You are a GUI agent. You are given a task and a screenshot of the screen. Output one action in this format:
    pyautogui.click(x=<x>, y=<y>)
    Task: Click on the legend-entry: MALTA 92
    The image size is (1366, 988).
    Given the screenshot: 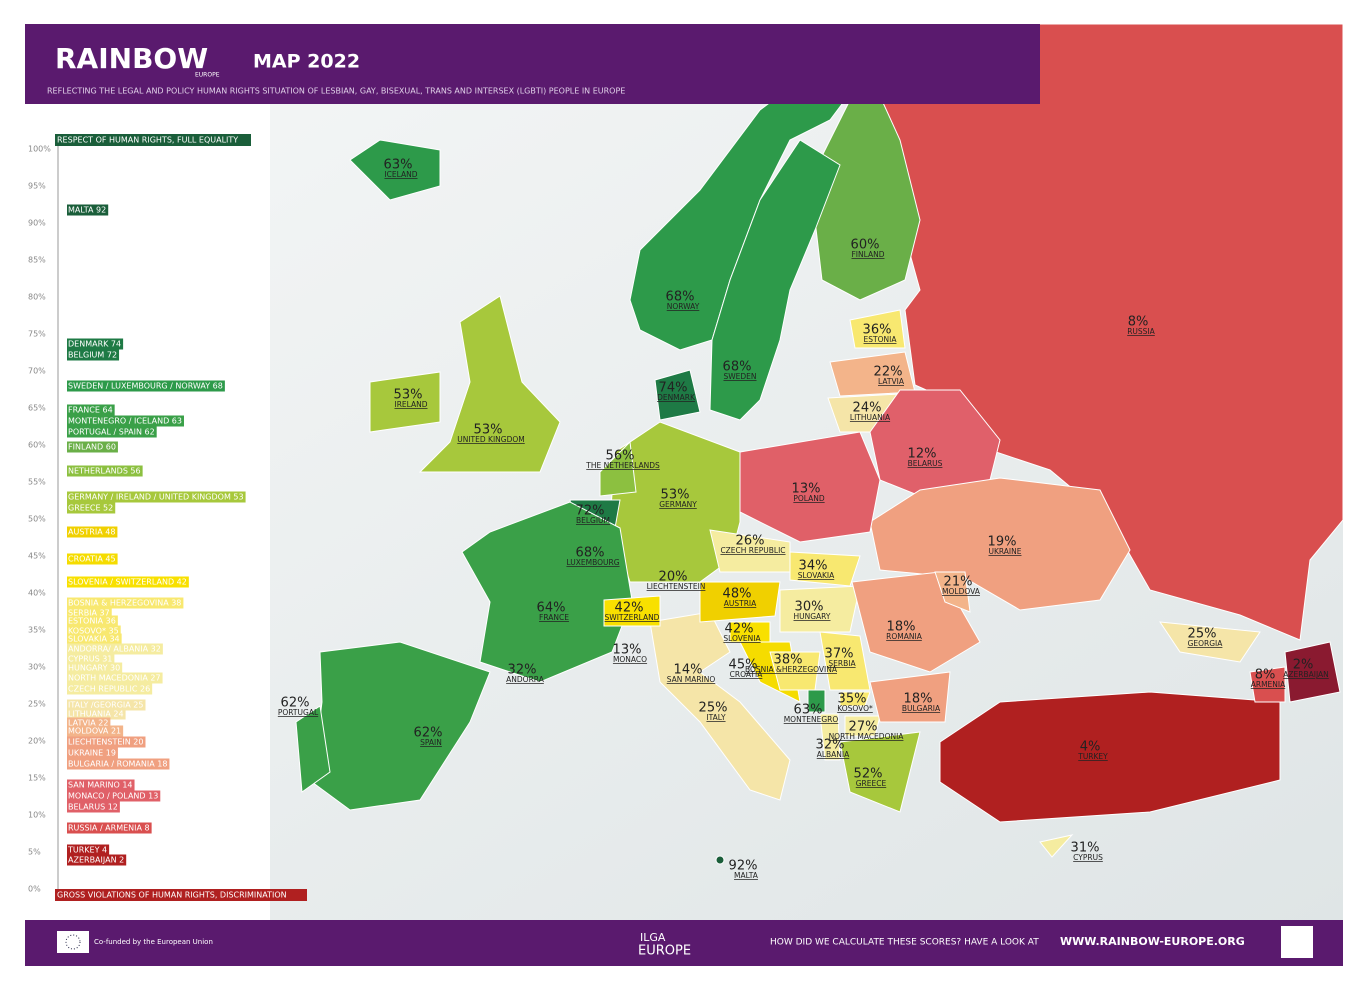 What is the action you would take?
    pyautogui.click(x=87, y=210)
    